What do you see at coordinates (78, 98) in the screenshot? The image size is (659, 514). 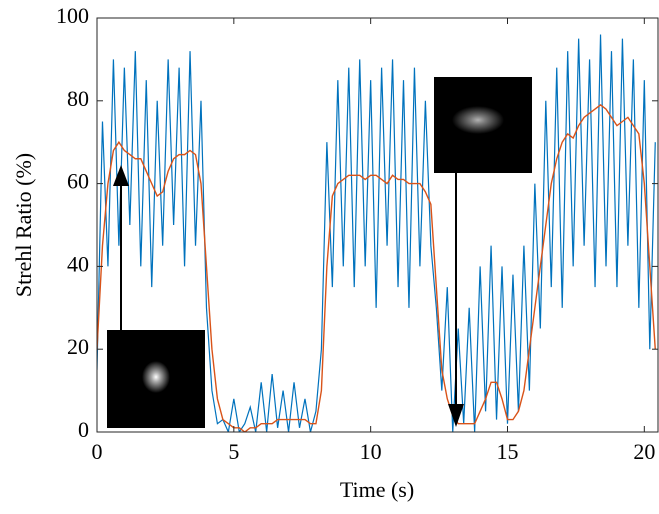 I see `y-tick-label: 80` at bounding box center [78, 98].